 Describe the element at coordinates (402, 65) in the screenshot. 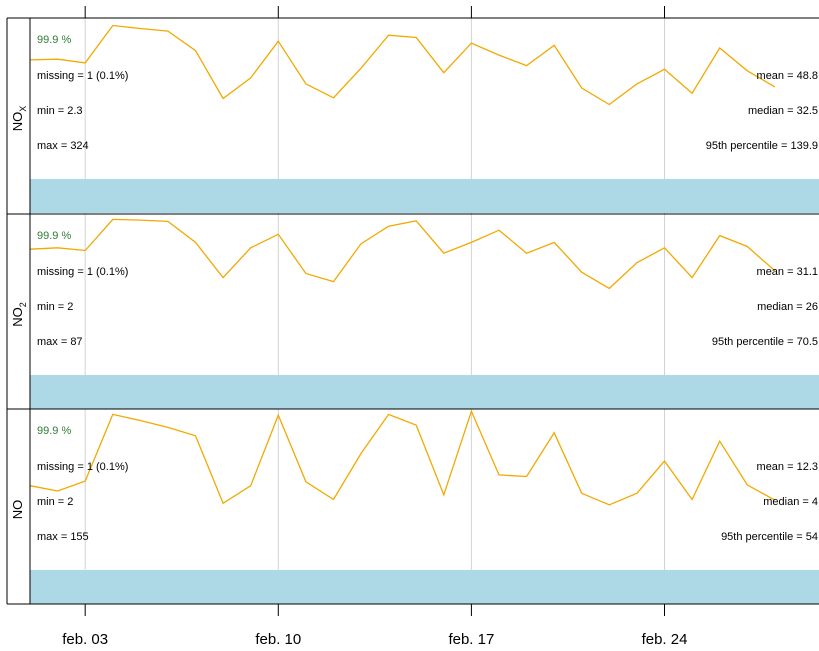

I see `series-line-nox` at that location.